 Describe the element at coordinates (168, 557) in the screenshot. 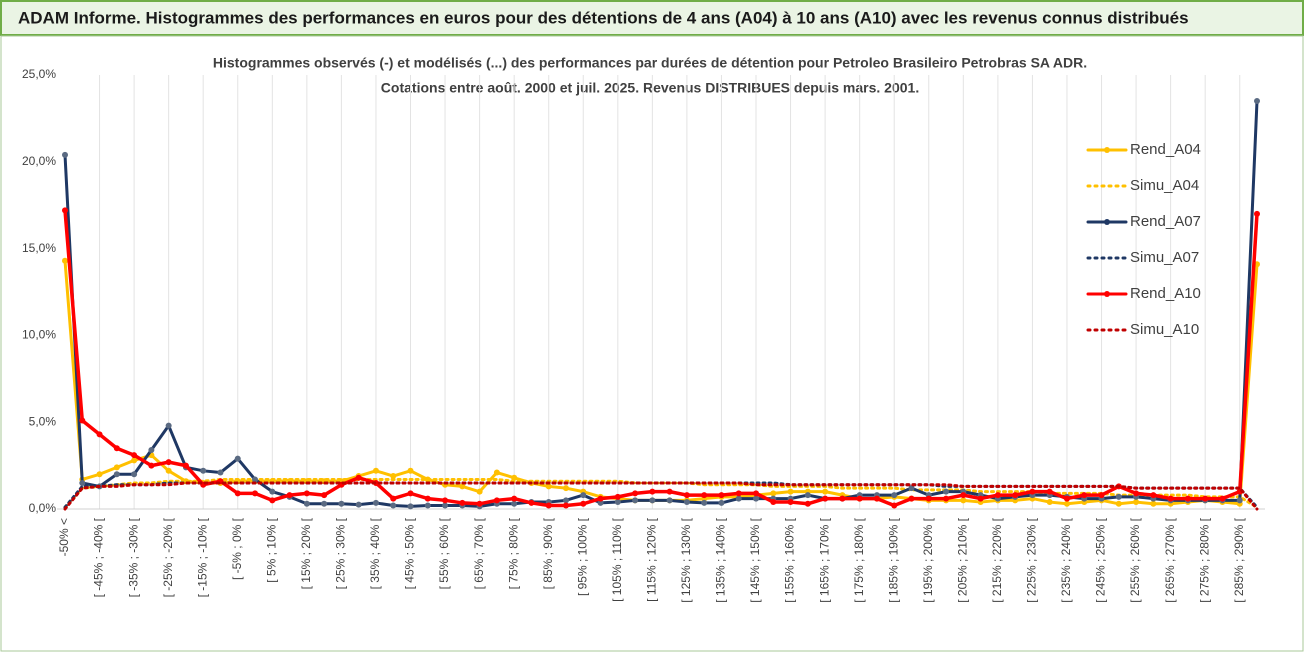

I see `x-tick-label: [ -25% ; -20% [` at that location.